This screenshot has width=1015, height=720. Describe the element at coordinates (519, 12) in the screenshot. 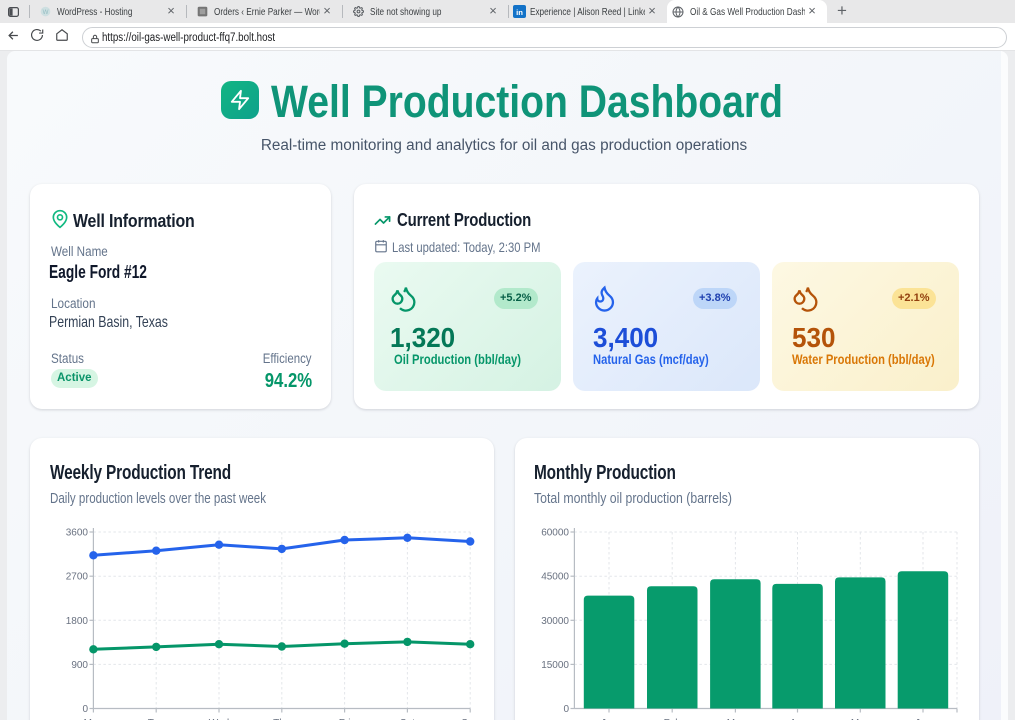

I see `svg-text: in` at that location.